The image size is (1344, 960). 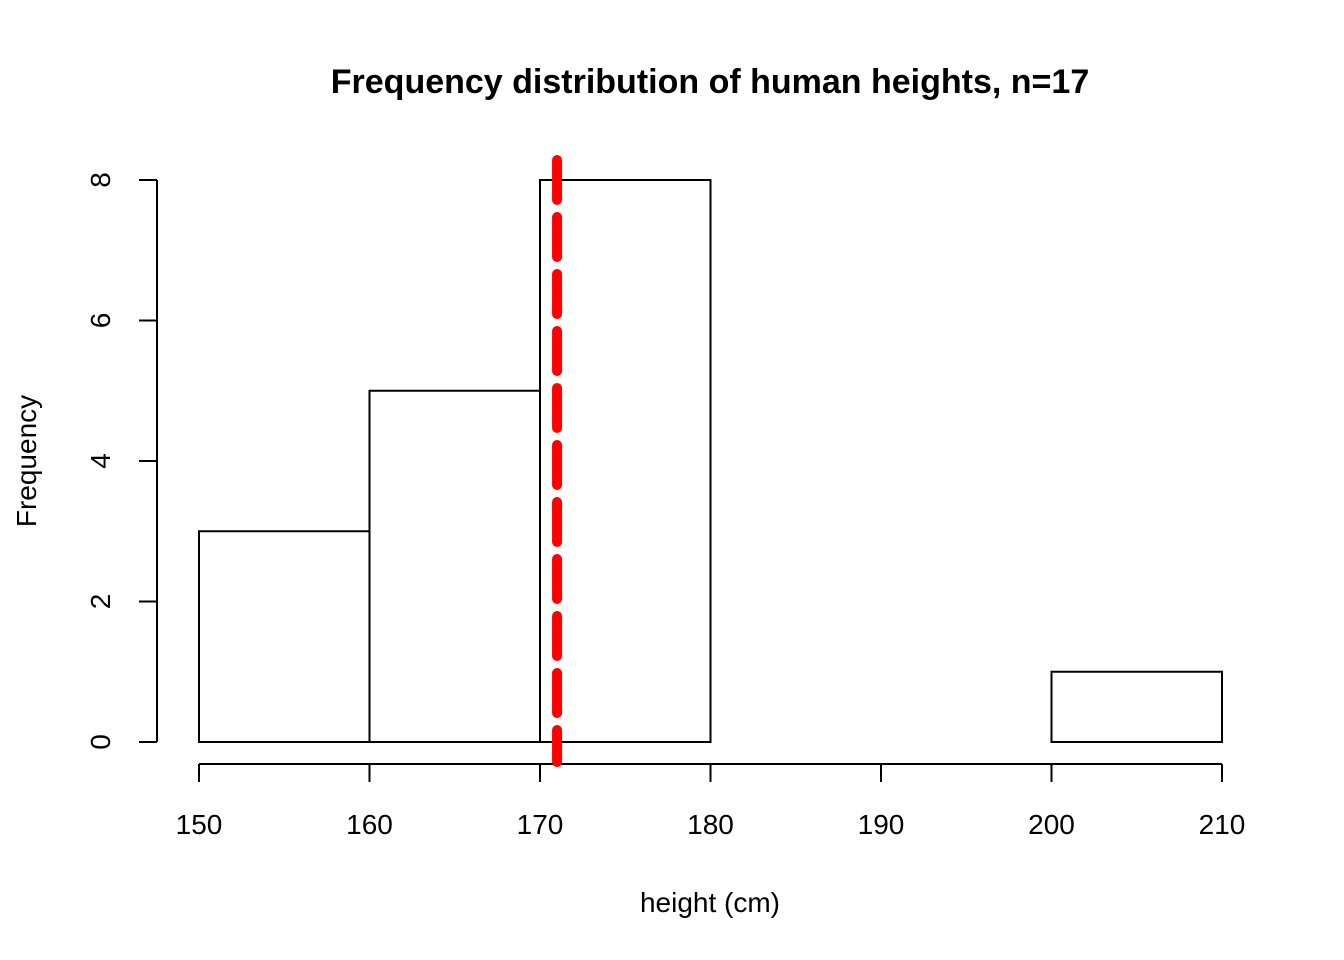 I want to click on x-tick-label: 150, so click(x=199, y=824).